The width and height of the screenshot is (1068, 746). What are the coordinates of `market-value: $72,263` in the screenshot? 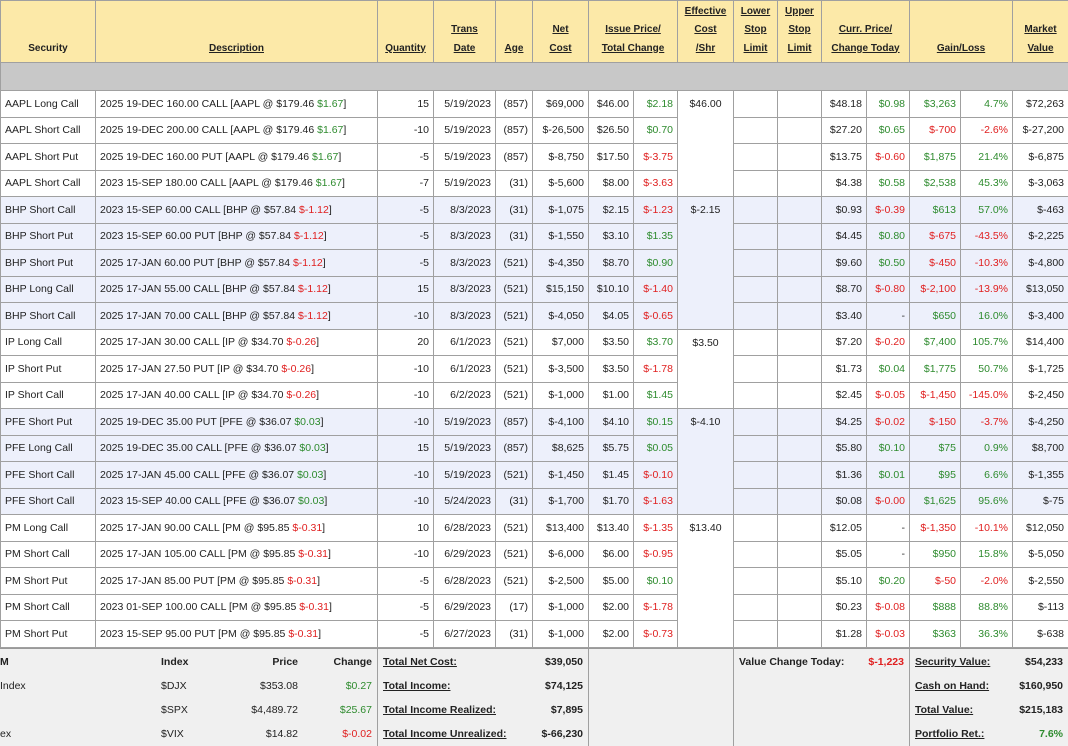 It's located at (1040, 104).